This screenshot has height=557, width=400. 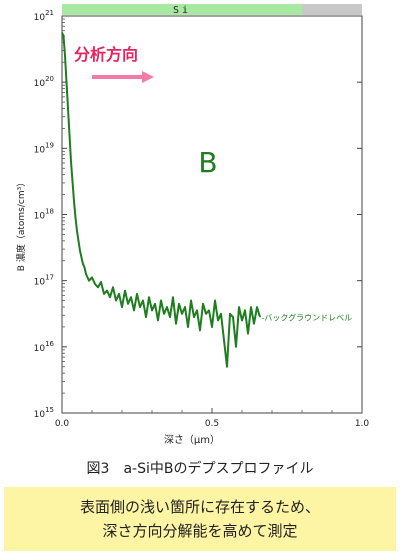 I want to click on background-level-label: -バックグラウンドレベル, so click(x=307, y=317).